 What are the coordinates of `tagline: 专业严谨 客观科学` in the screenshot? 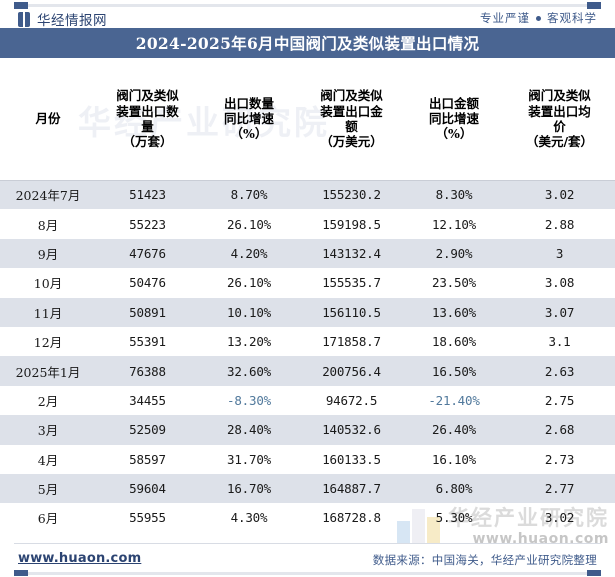 It's located at (538, 18).